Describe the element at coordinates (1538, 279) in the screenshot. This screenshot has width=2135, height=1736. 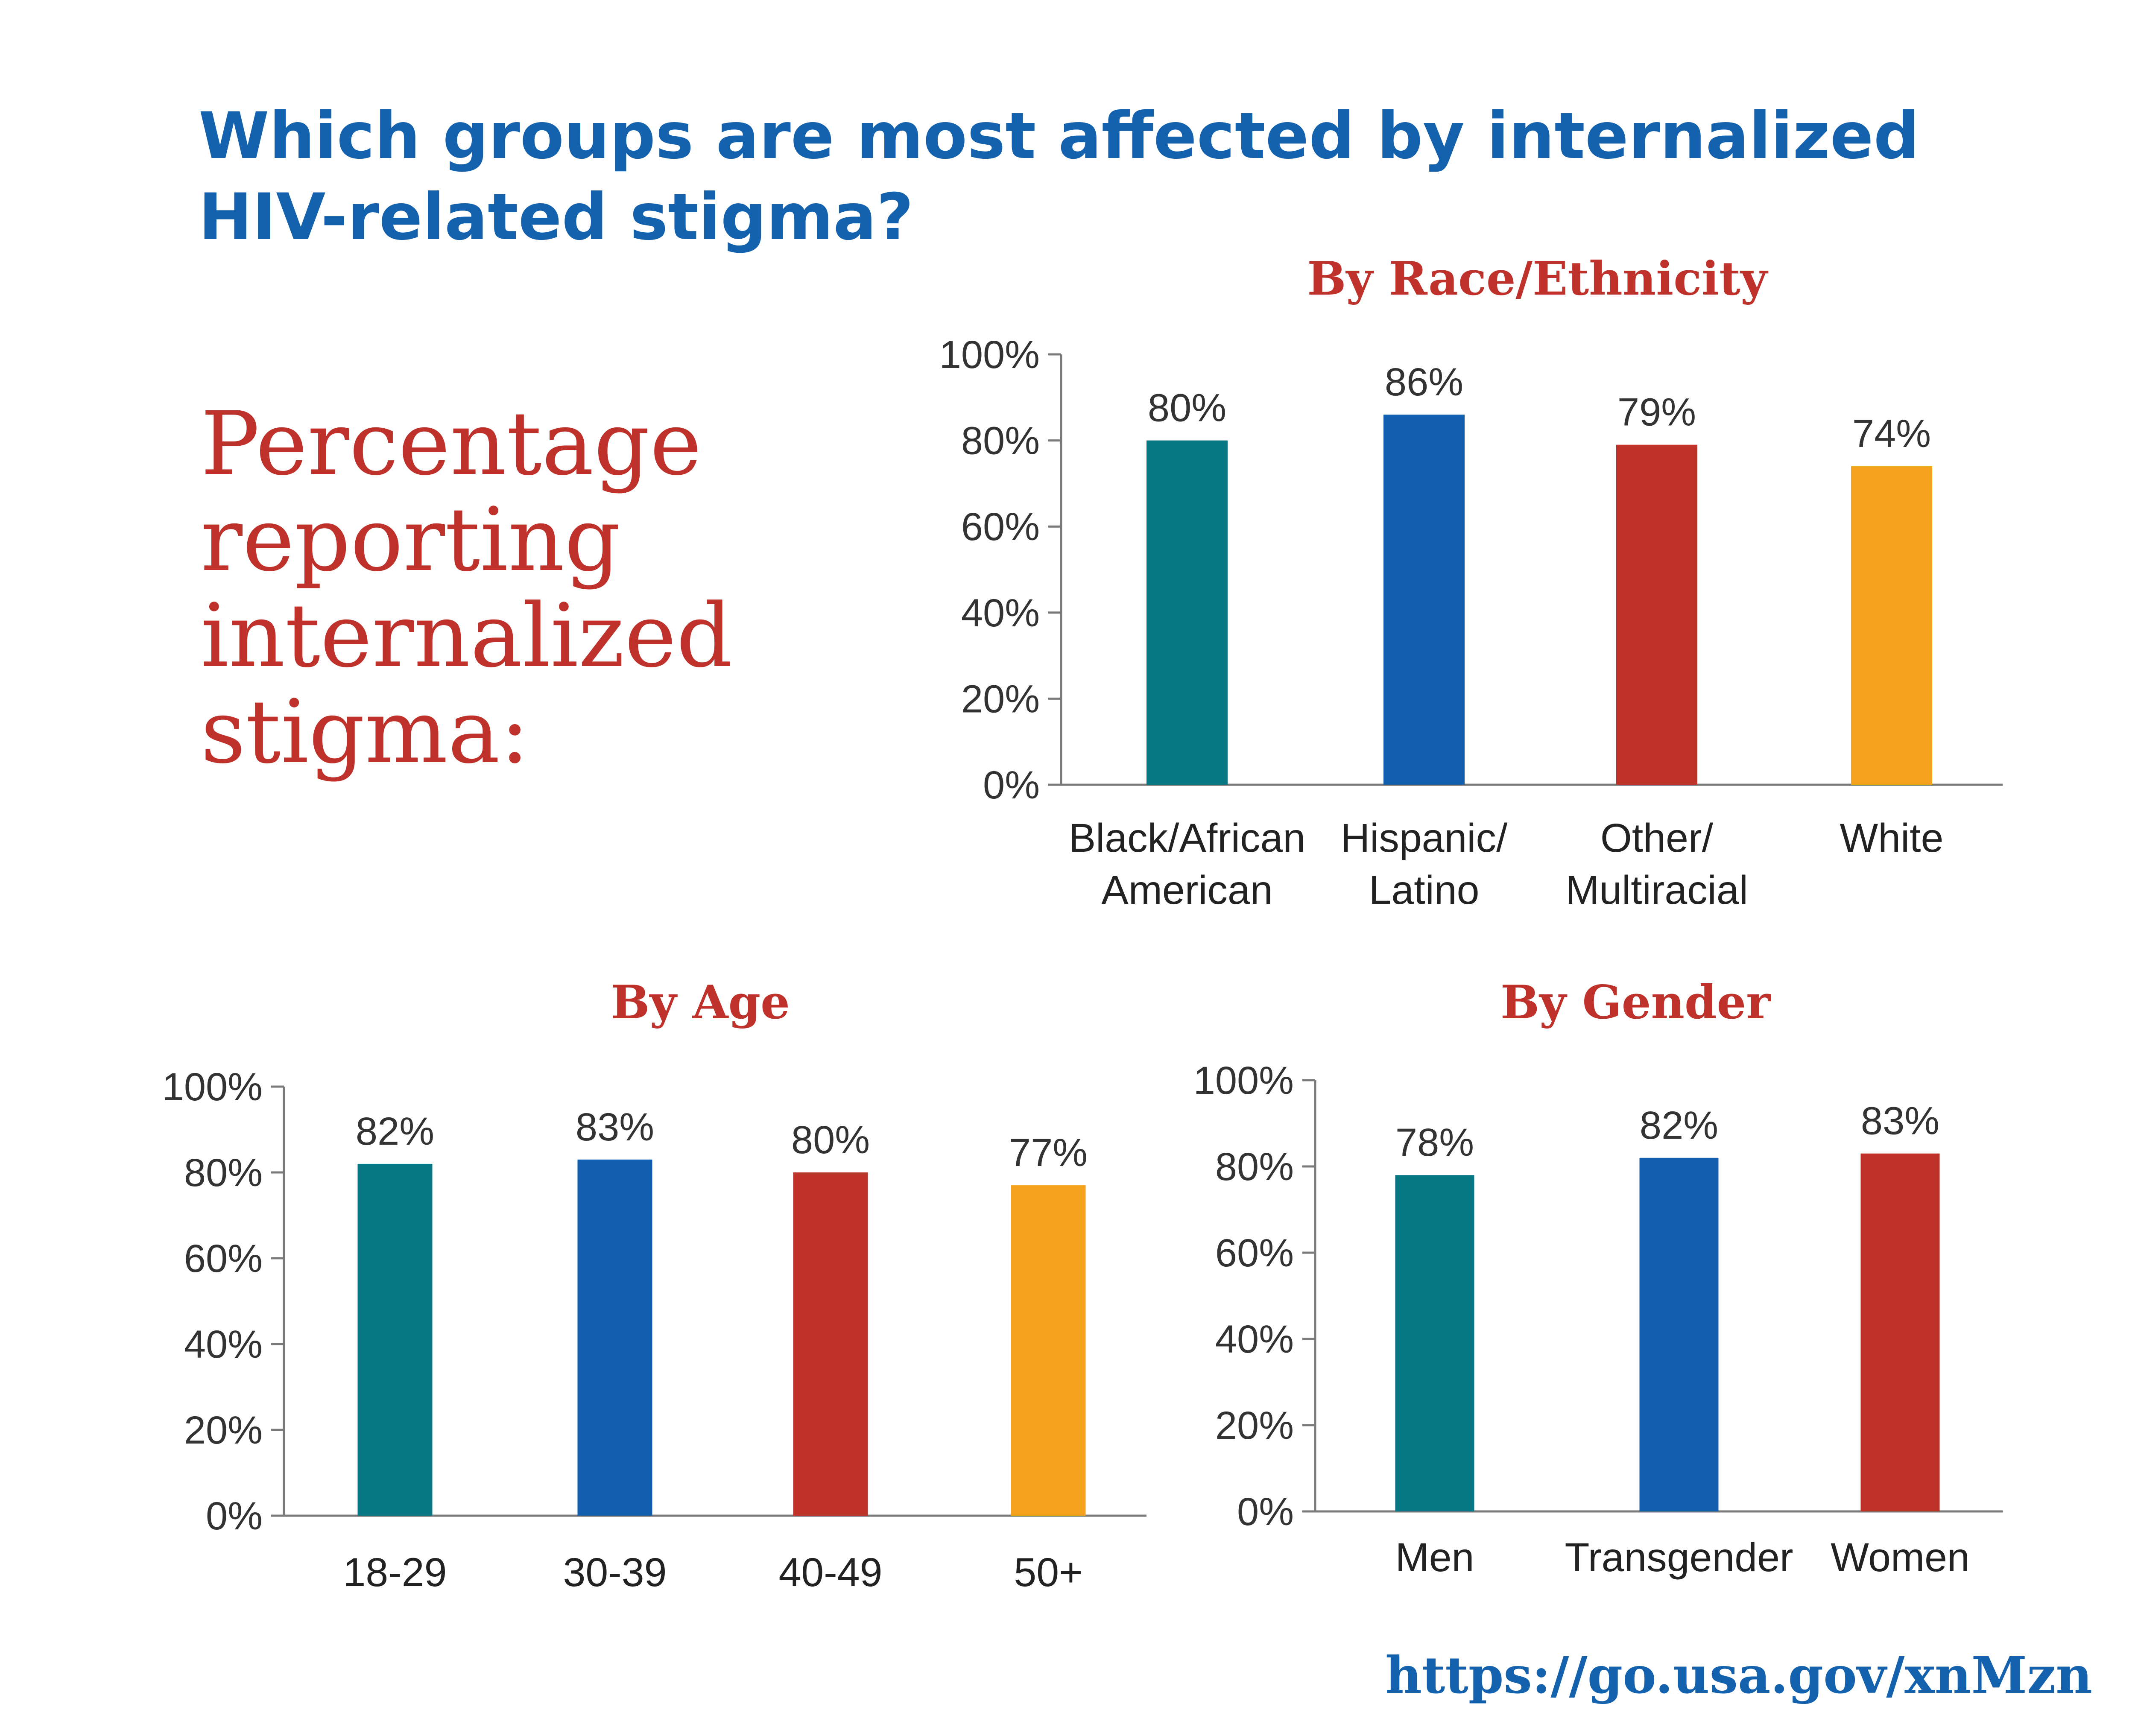
I see `chart-title: By Race/Ethnicity` at that location.